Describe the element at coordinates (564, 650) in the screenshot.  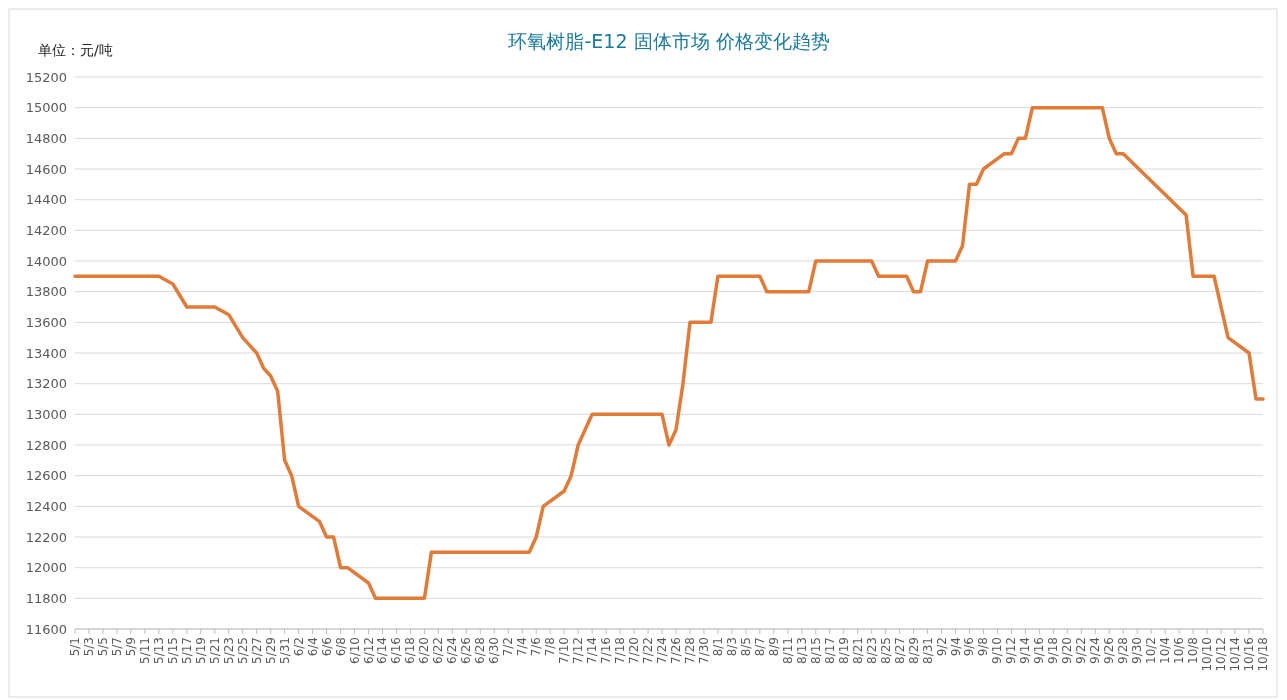
I see `x-tick-label: 7/10` at that location.